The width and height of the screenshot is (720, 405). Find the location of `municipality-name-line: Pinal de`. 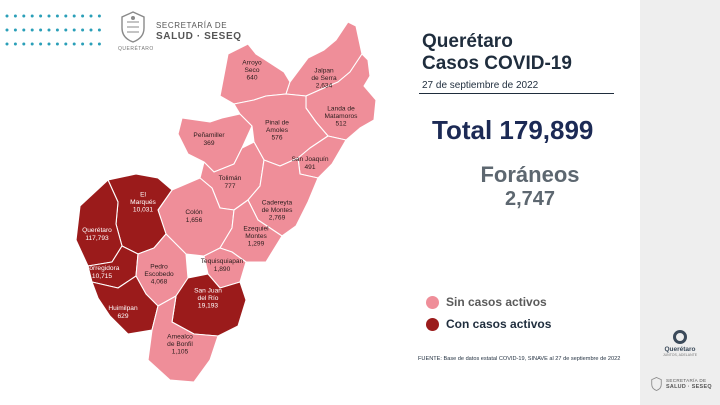

municipality-name-line: Pinal de is located at coordinates (277, 122).